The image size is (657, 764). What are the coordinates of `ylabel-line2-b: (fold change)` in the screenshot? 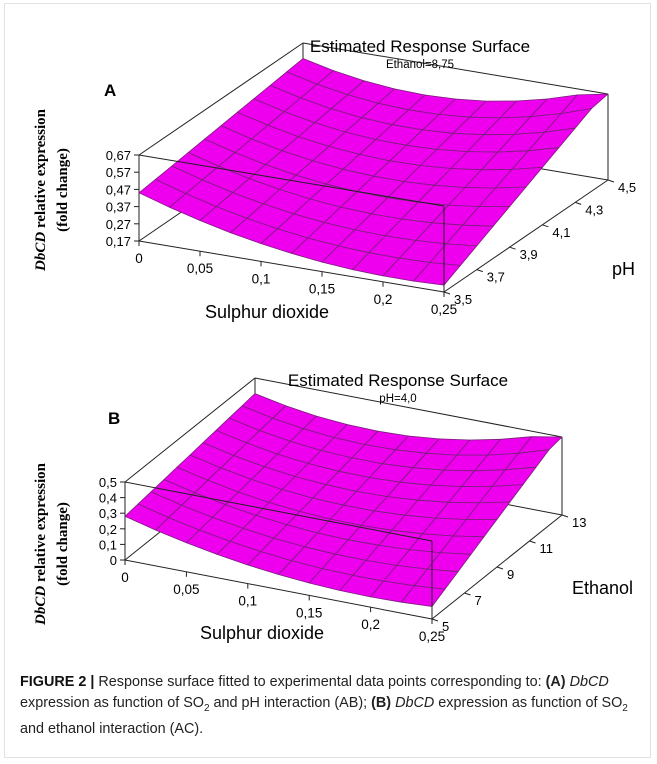 It's located at (63, 544).